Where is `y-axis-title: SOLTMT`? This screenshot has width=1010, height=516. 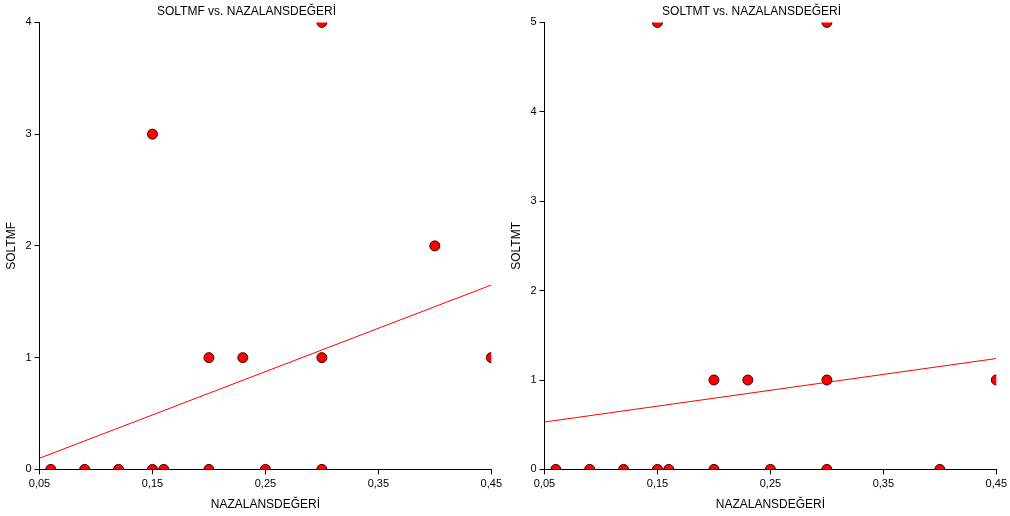 y-axis-title: SOLTMT is located at coordinates (515, 245).